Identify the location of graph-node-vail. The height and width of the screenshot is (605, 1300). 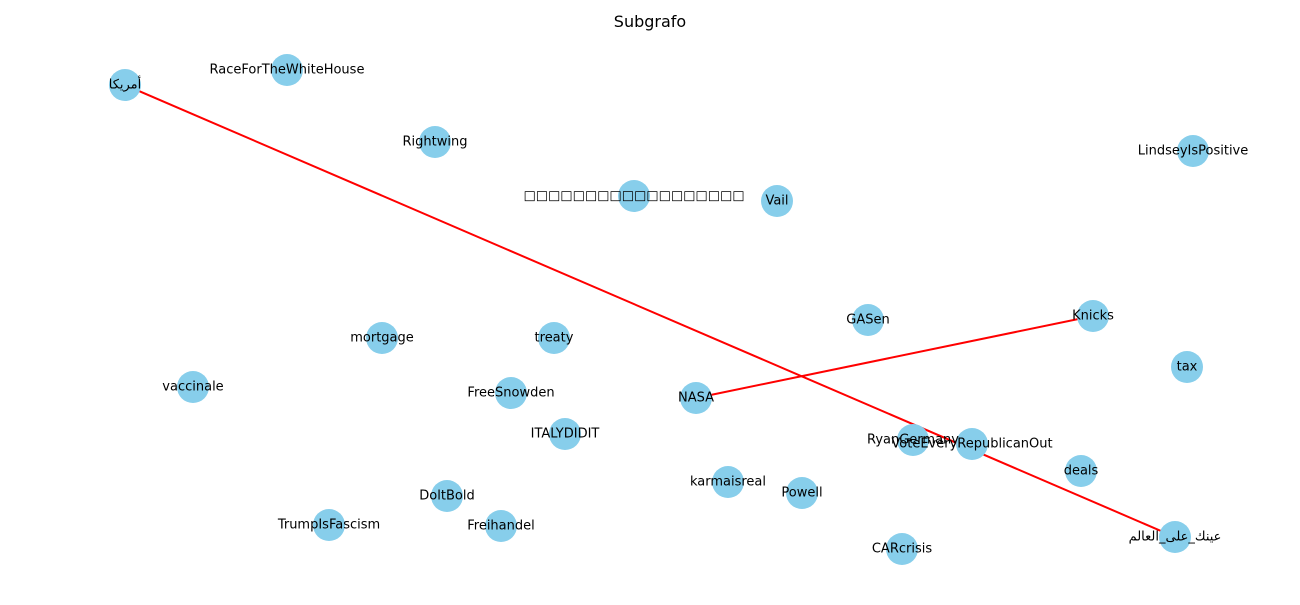
(777, 201).